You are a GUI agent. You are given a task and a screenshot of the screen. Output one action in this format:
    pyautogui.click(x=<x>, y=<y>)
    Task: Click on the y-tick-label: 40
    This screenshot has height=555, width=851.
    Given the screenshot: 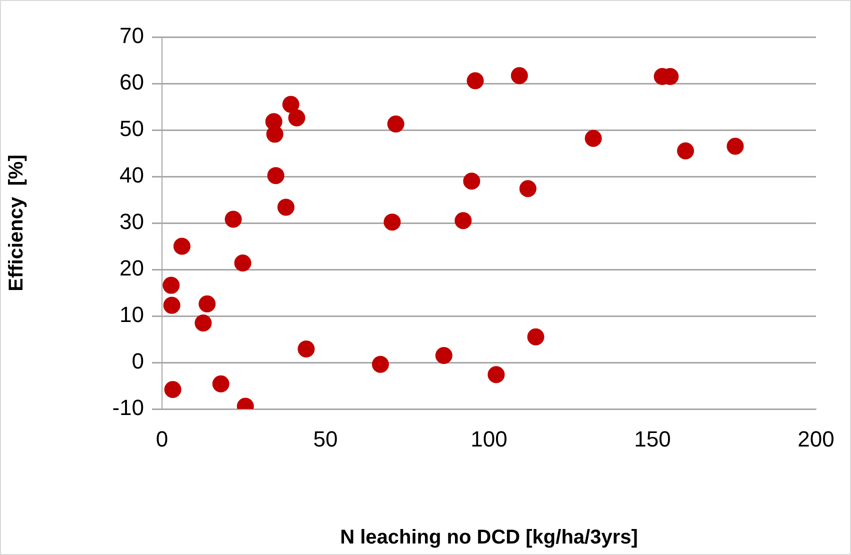 What is the action you would take?
    pyautogui.click(x=132, y=175)
    